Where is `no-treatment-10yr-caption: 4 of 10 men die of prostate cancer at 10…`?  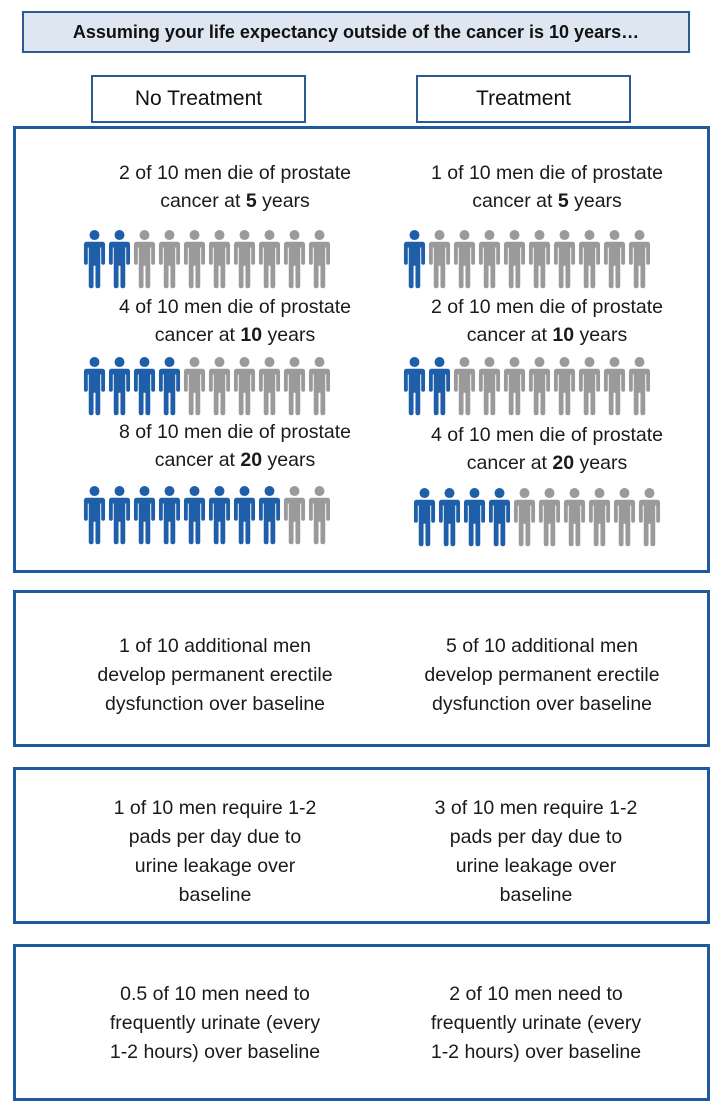 no-treatment-10yr-caption: 4 of 10 men die of prostate cancer at 10… is located at coordinates (235, 321).